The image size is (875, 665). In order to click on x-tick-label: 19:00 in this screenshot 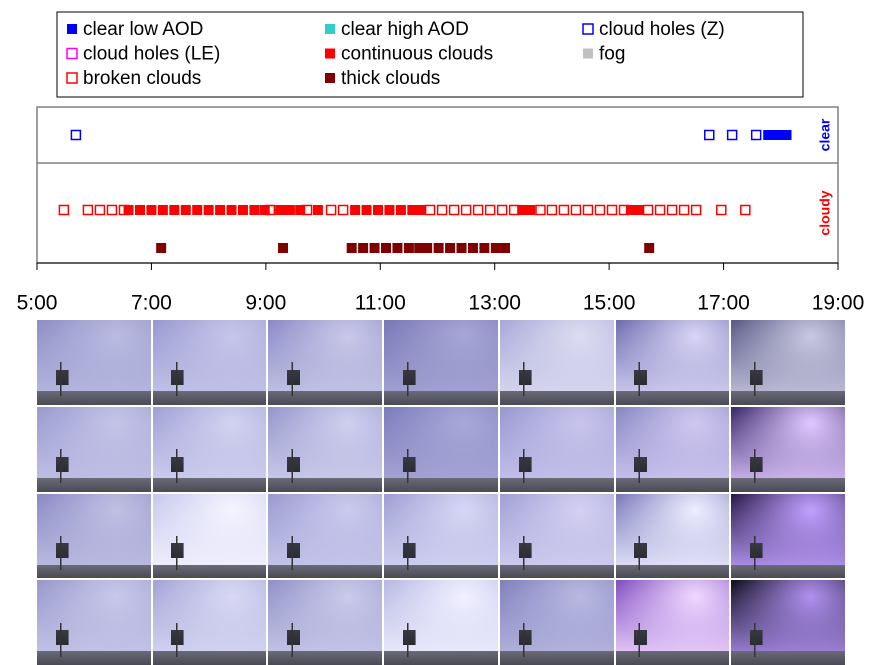, I will do `click(838, 303)`.